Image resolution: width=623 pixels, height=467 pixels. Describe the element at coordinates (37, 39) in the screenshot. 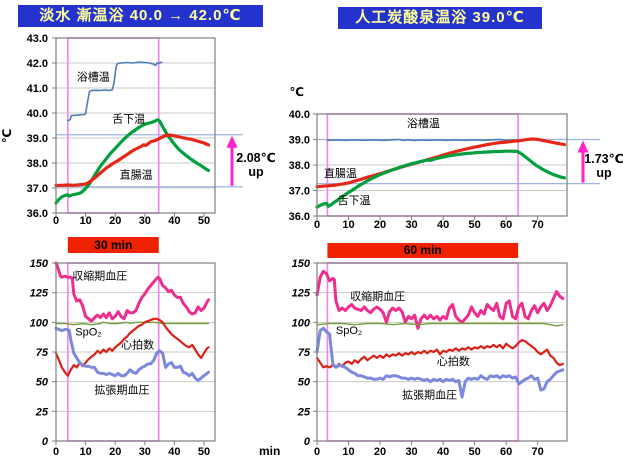

I see `y-tick-label: 43.0` at that location.